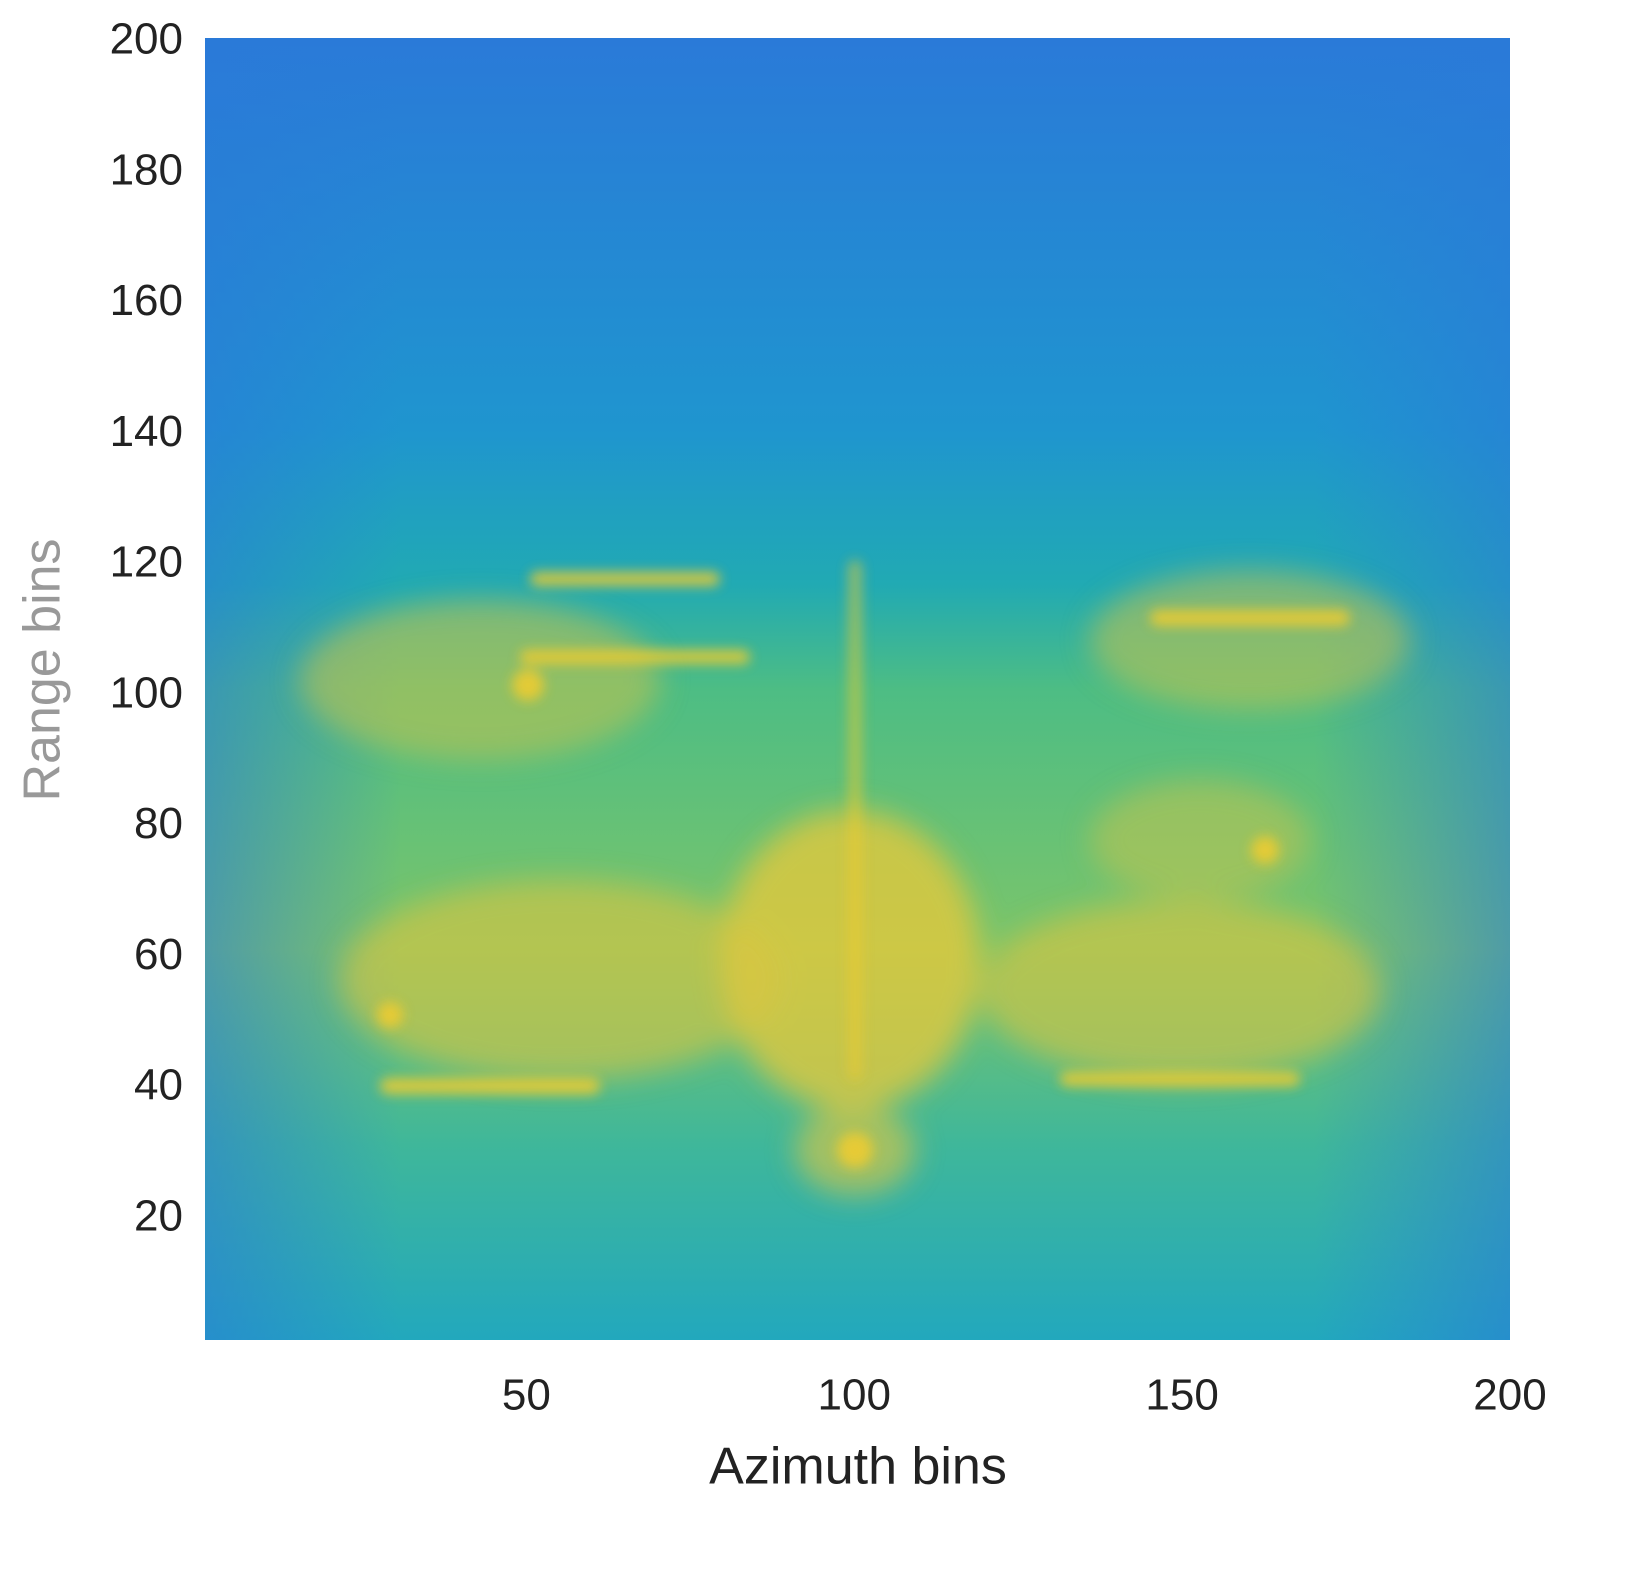 The width and height of the screenshot is (1645, 1587). I want to click on y-tick-label: 160, so click(146, 300).